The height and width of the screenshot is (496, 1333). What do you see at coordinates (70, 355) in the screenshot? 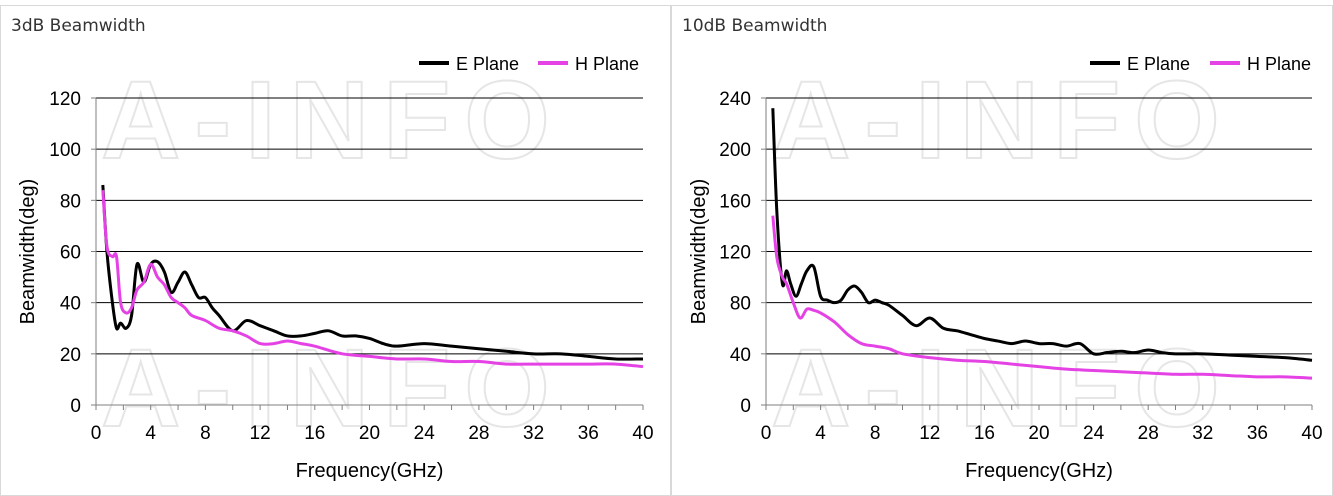
I see `y-tick-label: 20` at bounding box center [70, 355].